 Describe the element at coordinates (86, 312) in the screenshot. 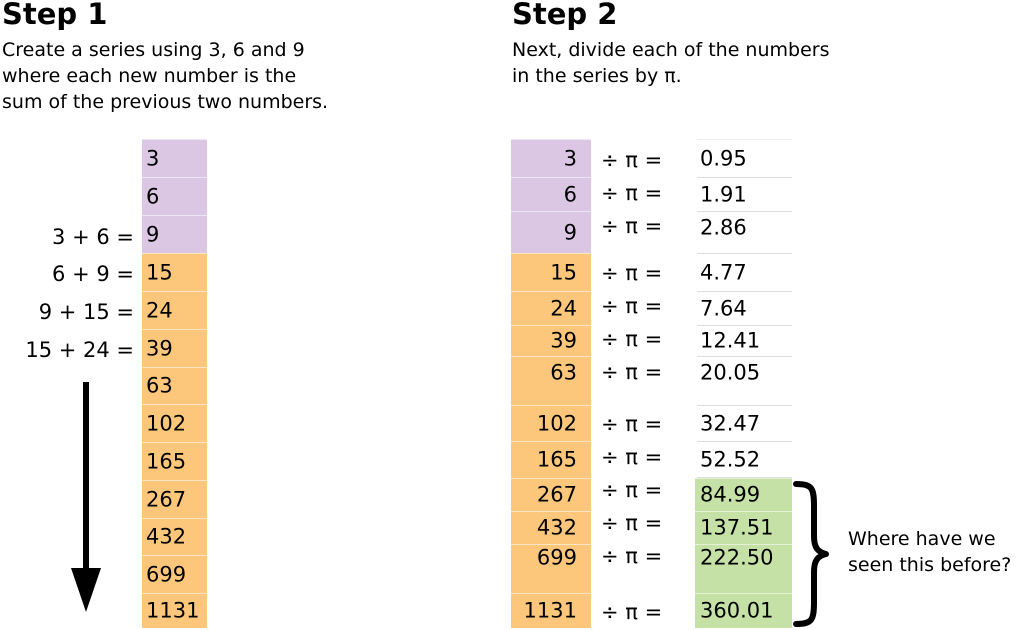

I see `equation-label: 9 + 15 =` at that location.